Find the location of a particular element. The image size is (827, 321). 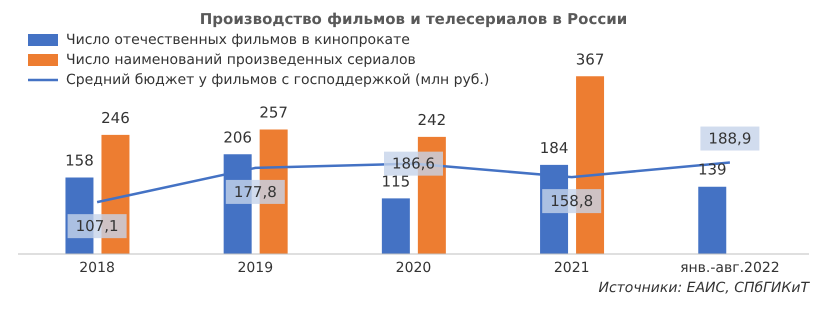

legend-label: Средний бюджет у фильмов с господдержкой (млн руб.) is located at coordinates (278, 80).